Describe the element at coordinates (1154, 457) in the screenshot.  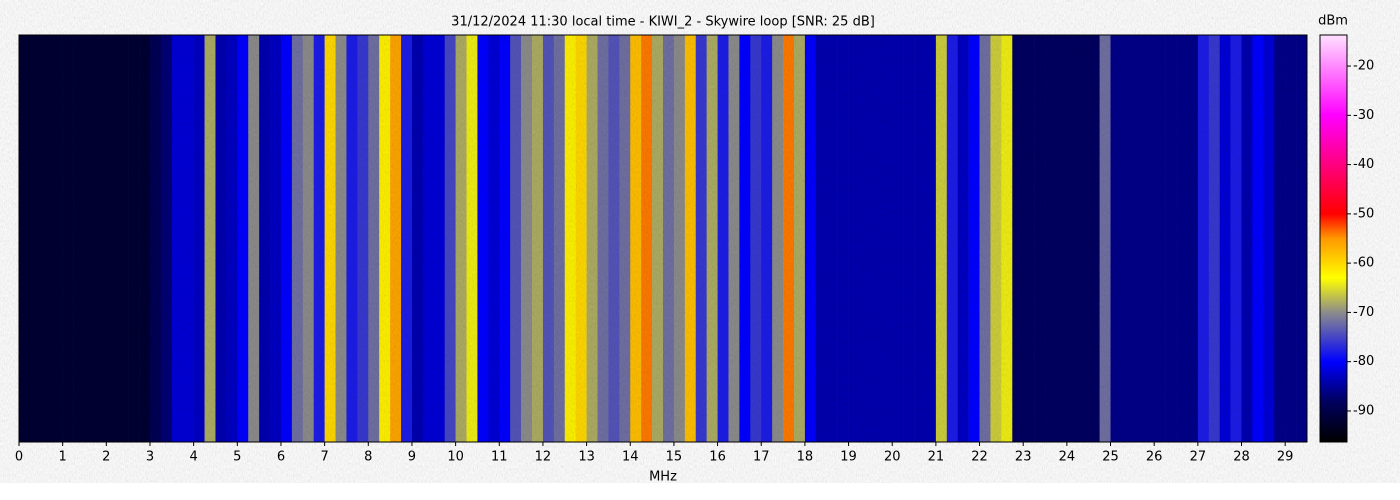
I see `x-tick-label: 26` at that location.